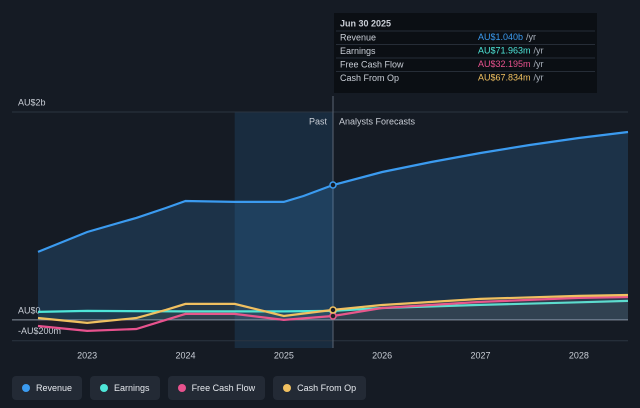  Describe the element at coordinates (318, 121) in the screenshot. I see `past-label: Past` at that location.